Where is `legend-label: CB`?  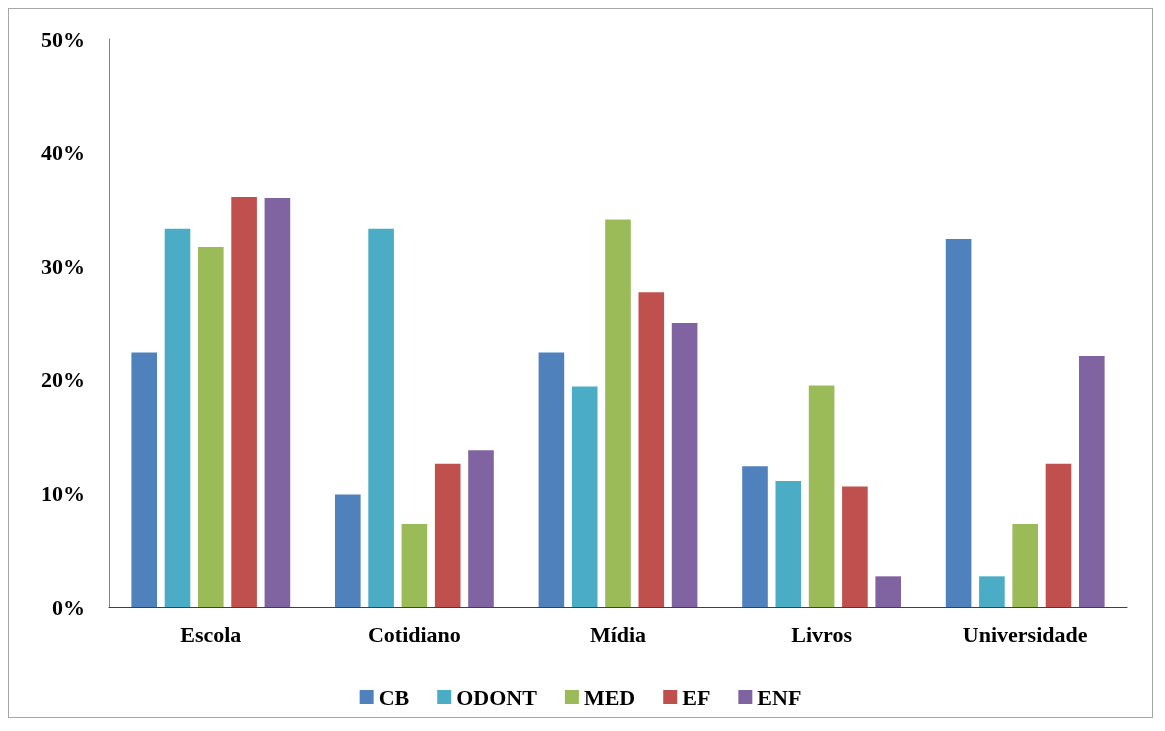
legend-label: CB is located at coordinates (394, 697).